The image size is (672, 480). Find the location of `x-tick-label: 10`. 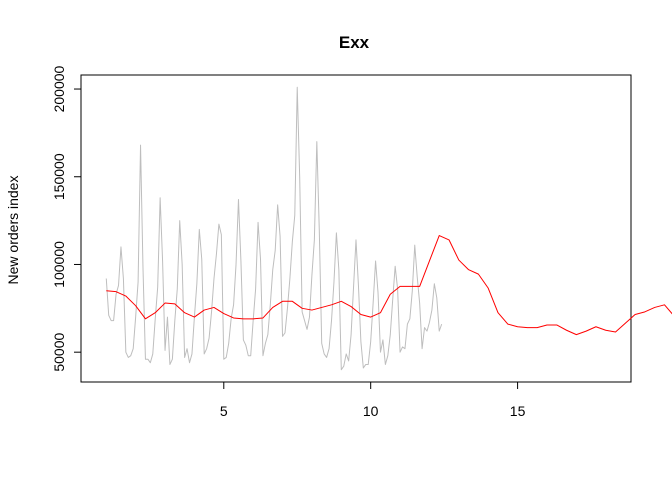

x-tick-label: 10 is located at coordinates (371, 411).